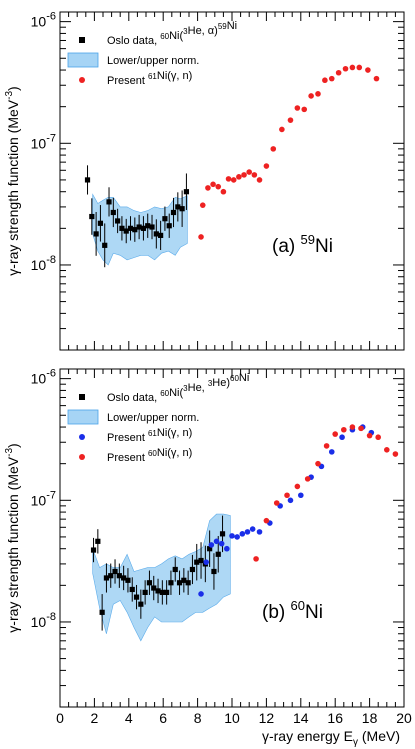 This screenshot has width=415, height=749. Describe the element at coordinates (370, 718) in the screenshot. I see `x-tick-label: 18` at that location.